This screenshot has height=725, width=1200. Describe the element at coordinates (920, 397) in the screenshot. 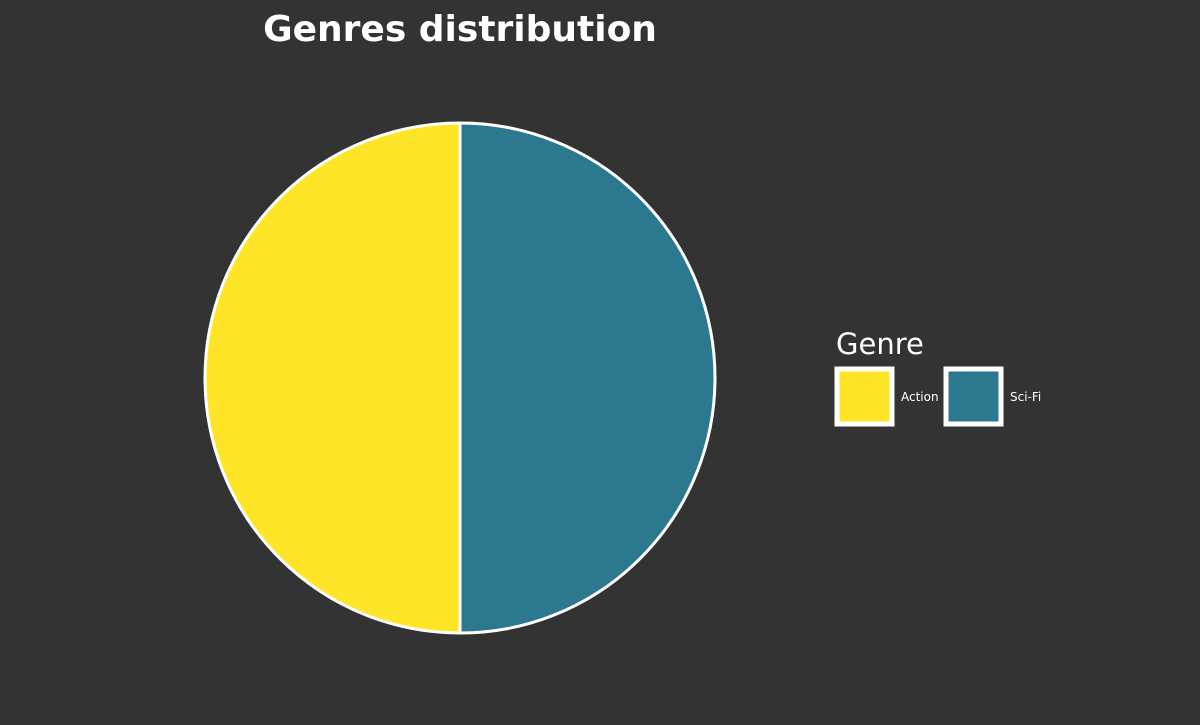

I see `legend-label-action: Action` at that location.